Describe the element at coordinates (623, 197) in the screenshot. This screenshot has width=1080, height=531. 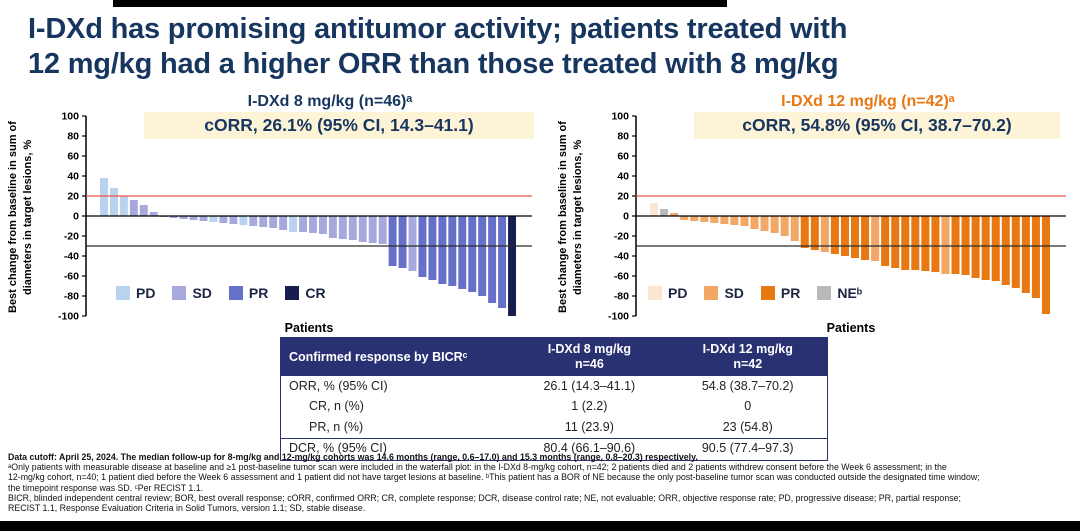
I see `y-tick-label: 20` at that location.